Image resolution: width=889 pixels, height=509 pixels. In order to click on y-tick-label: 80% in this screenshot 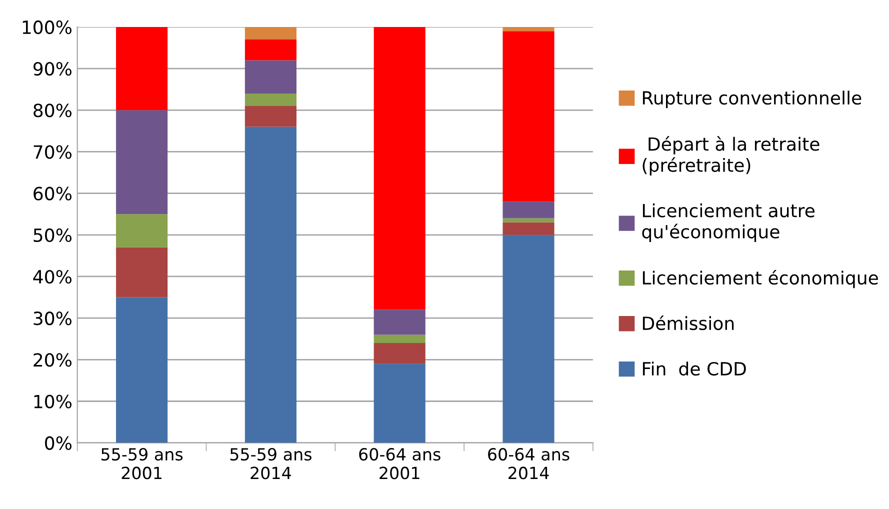, I will do `click(53, 111)`.